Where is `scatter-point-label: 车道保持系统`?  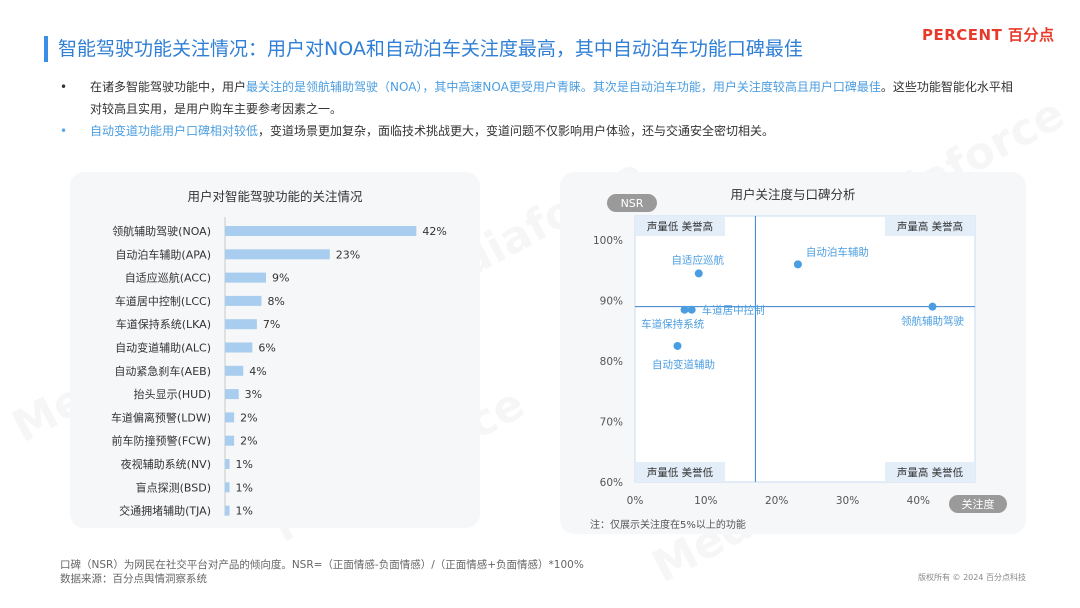 scatter-point-label: 车道保持系统 is located at coordinates (672, 324).